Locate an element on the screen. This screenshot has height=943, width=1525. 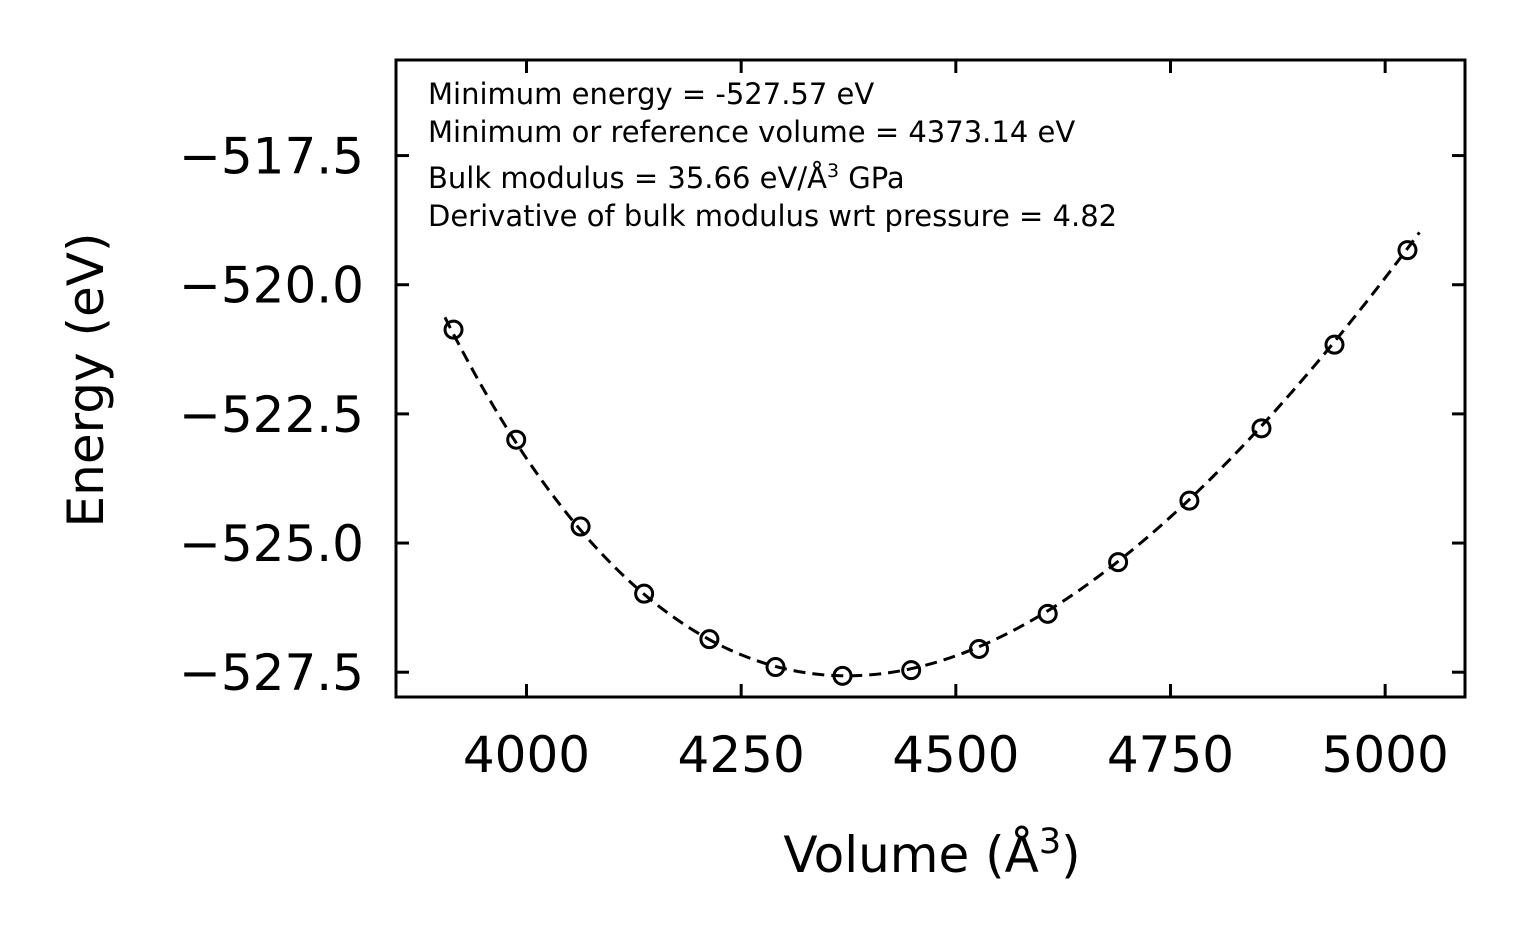
y-axis-title: Energy (eV) is located at coordinates (86, 380).